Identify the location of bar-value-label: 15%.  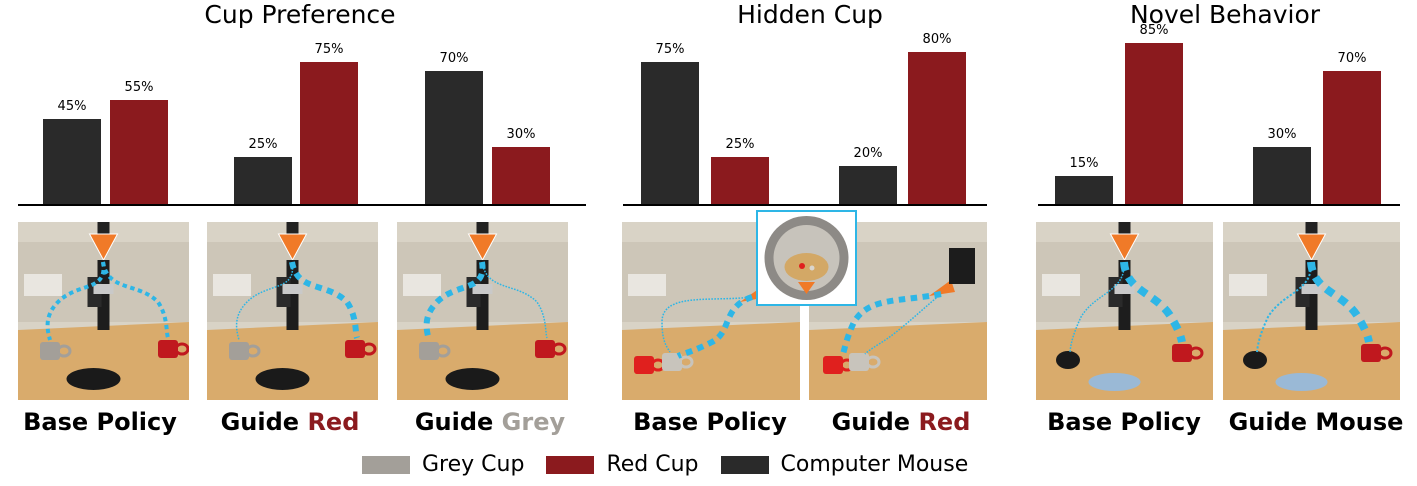
(1084, 163).